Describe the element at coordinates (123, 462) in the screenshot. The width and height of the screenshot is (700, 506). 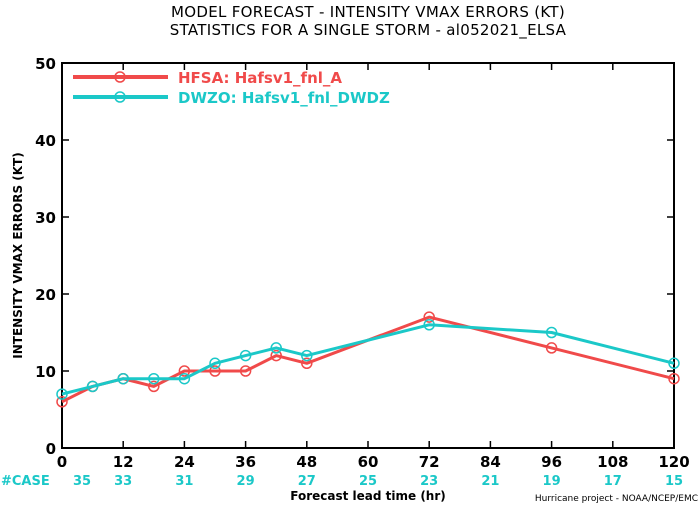
I see `x-tick-label: 12` at that location.